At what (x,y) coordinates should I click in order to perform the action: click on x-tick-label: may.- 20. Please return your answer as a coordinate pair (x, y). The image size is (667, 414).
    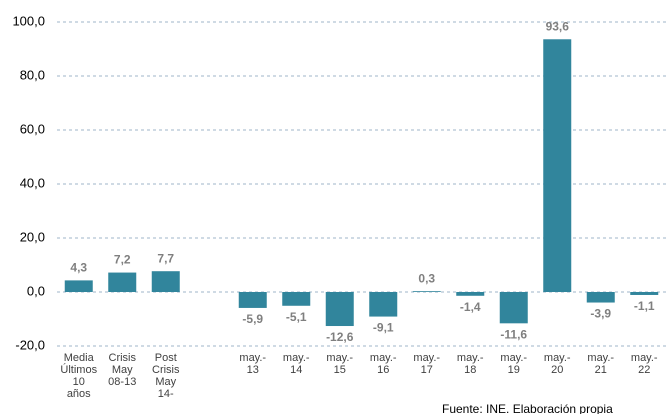
    Looking at the image, I should click on (557, 364).